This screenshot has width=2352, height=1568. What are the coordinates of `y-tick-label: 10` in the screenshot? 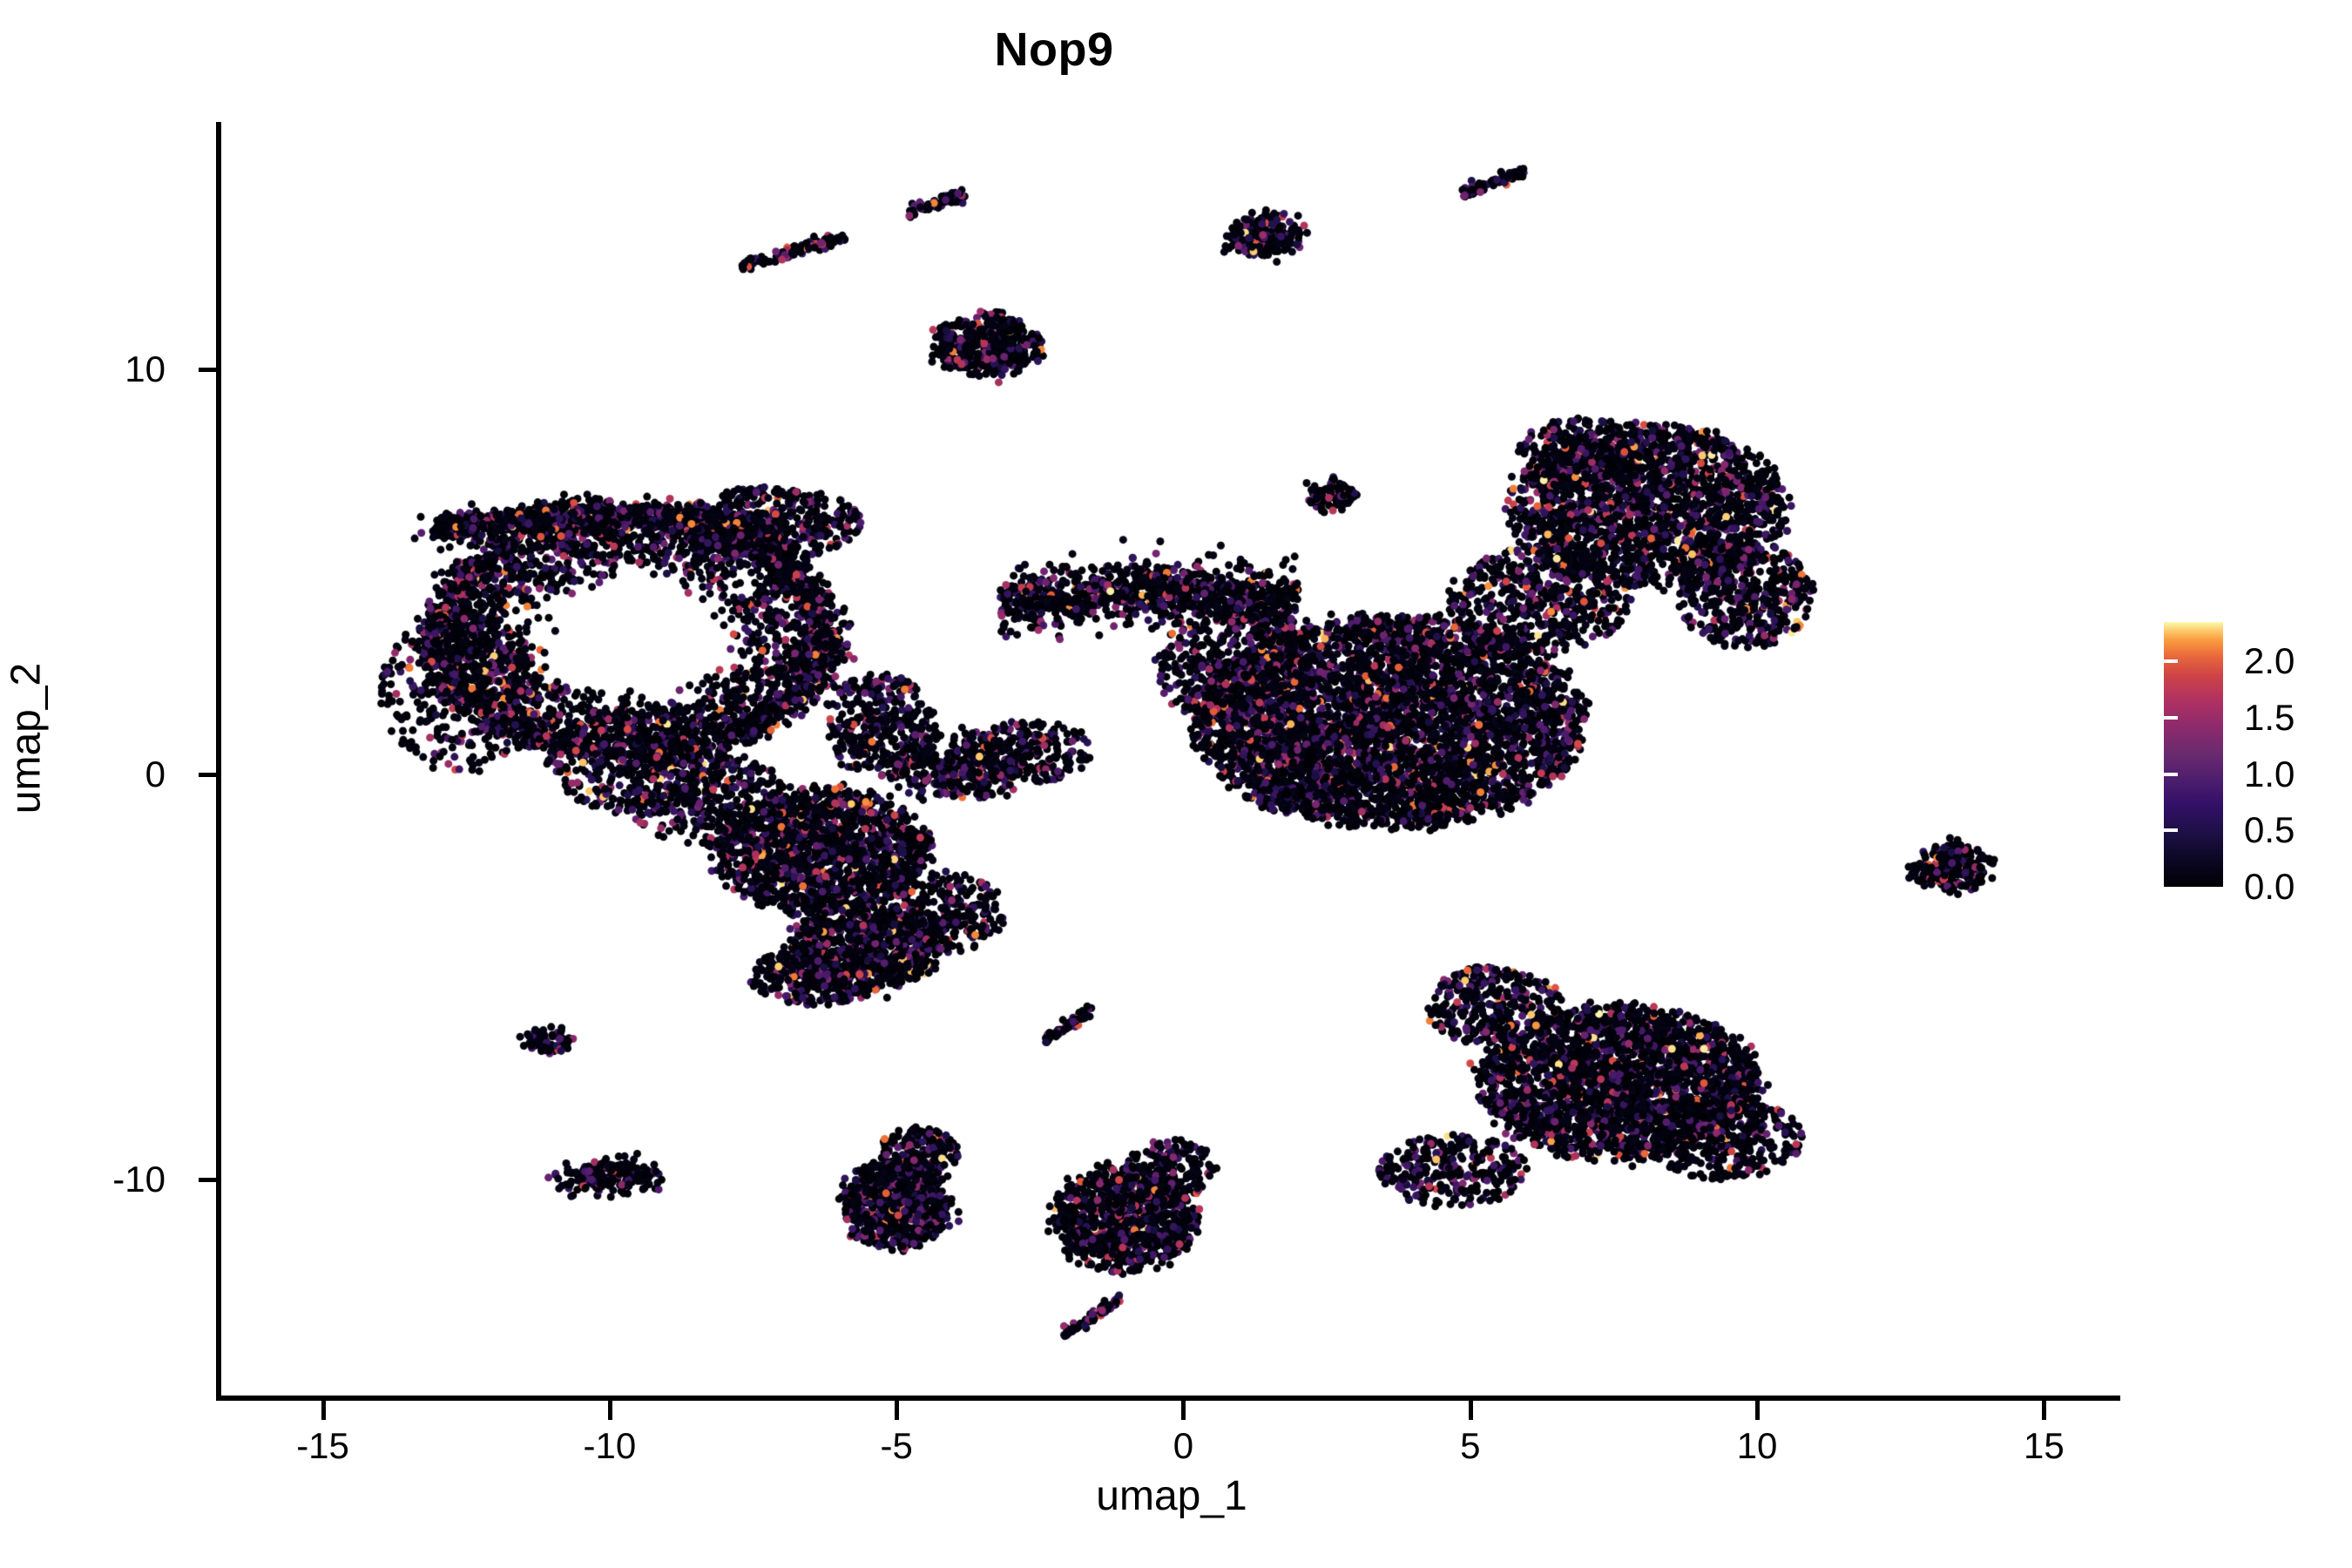 It's located at (145, 368).